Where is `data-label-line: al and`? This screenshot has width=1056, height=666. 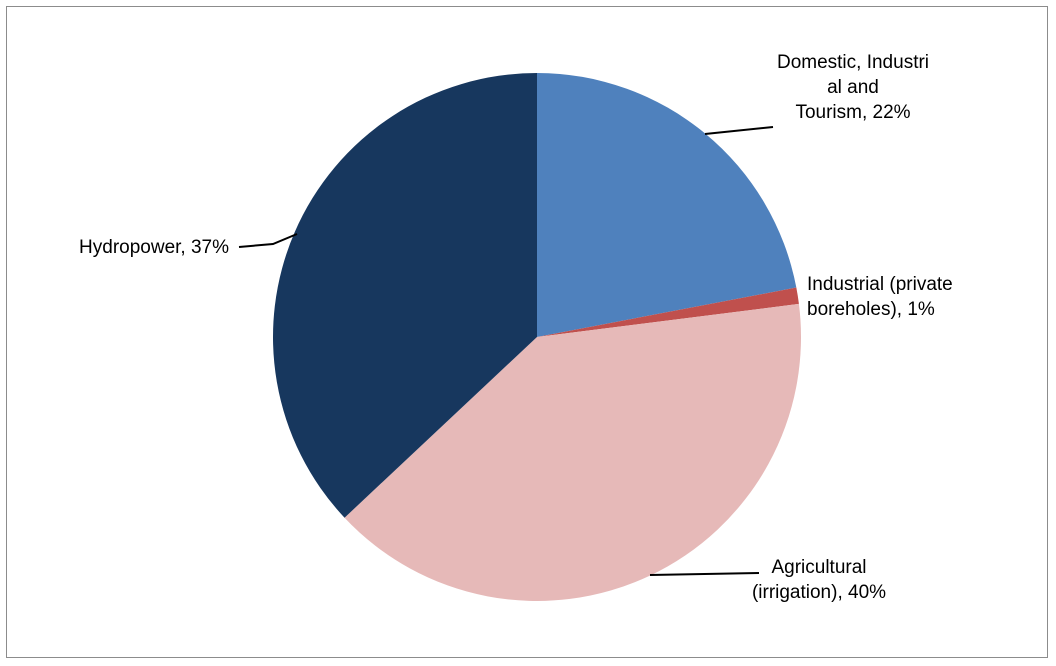
data-label-line: al and is located at coordinates (853, 87).